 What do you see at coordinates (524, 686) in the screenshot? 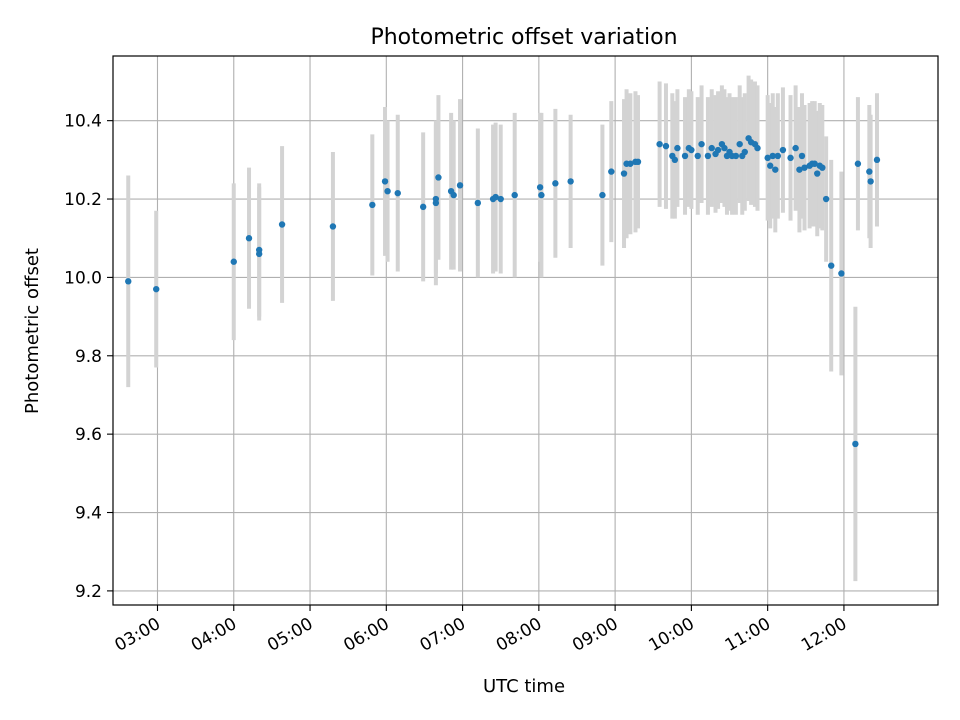
I see `x-axis-label: UTC time` at bounding box center [524, 686].